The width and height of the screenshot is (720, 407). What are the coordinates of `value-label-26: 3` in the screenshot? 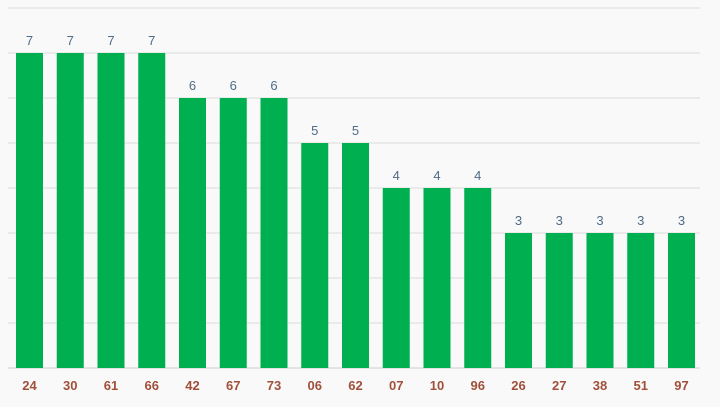 It's located at (518, 220).